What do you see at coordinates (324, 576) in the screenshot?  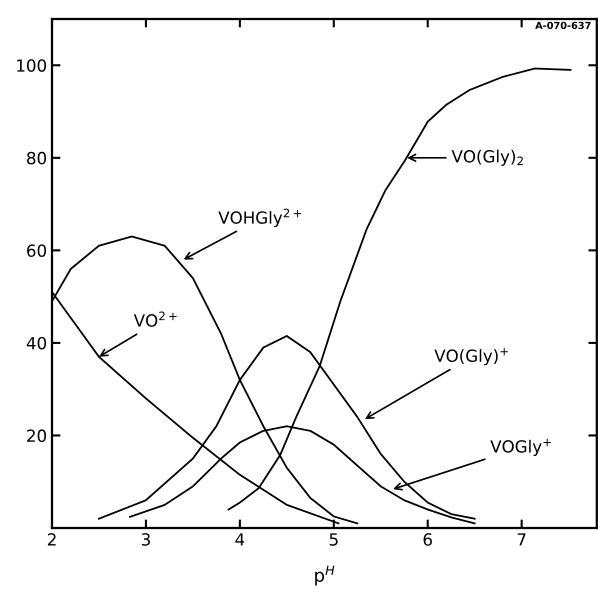 I see `x-axis-title: p$^{H}$` at bounding box center [324, 576].